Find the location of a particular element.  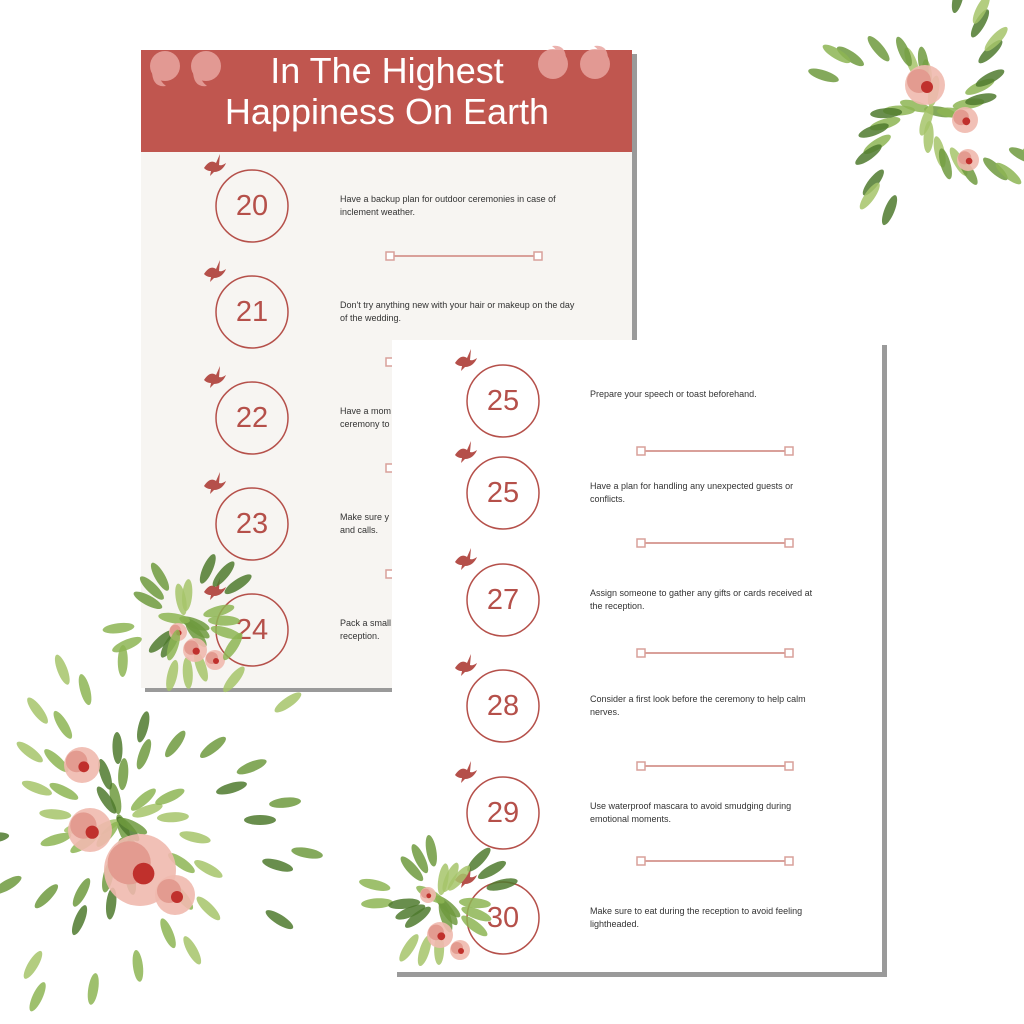

quote-marks is located at coordinates (380, 66).